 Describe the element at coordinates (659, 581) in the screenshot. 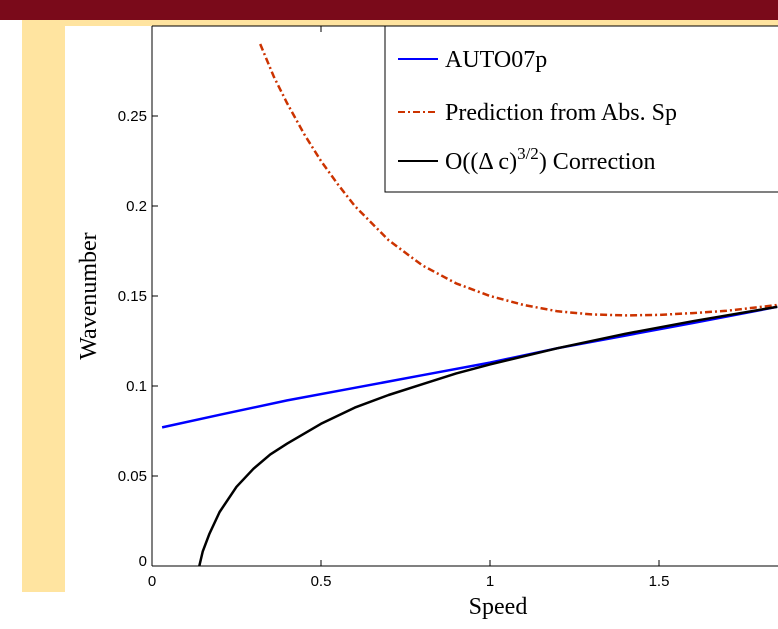

I see `x-tick-label: 1.5` at that location.